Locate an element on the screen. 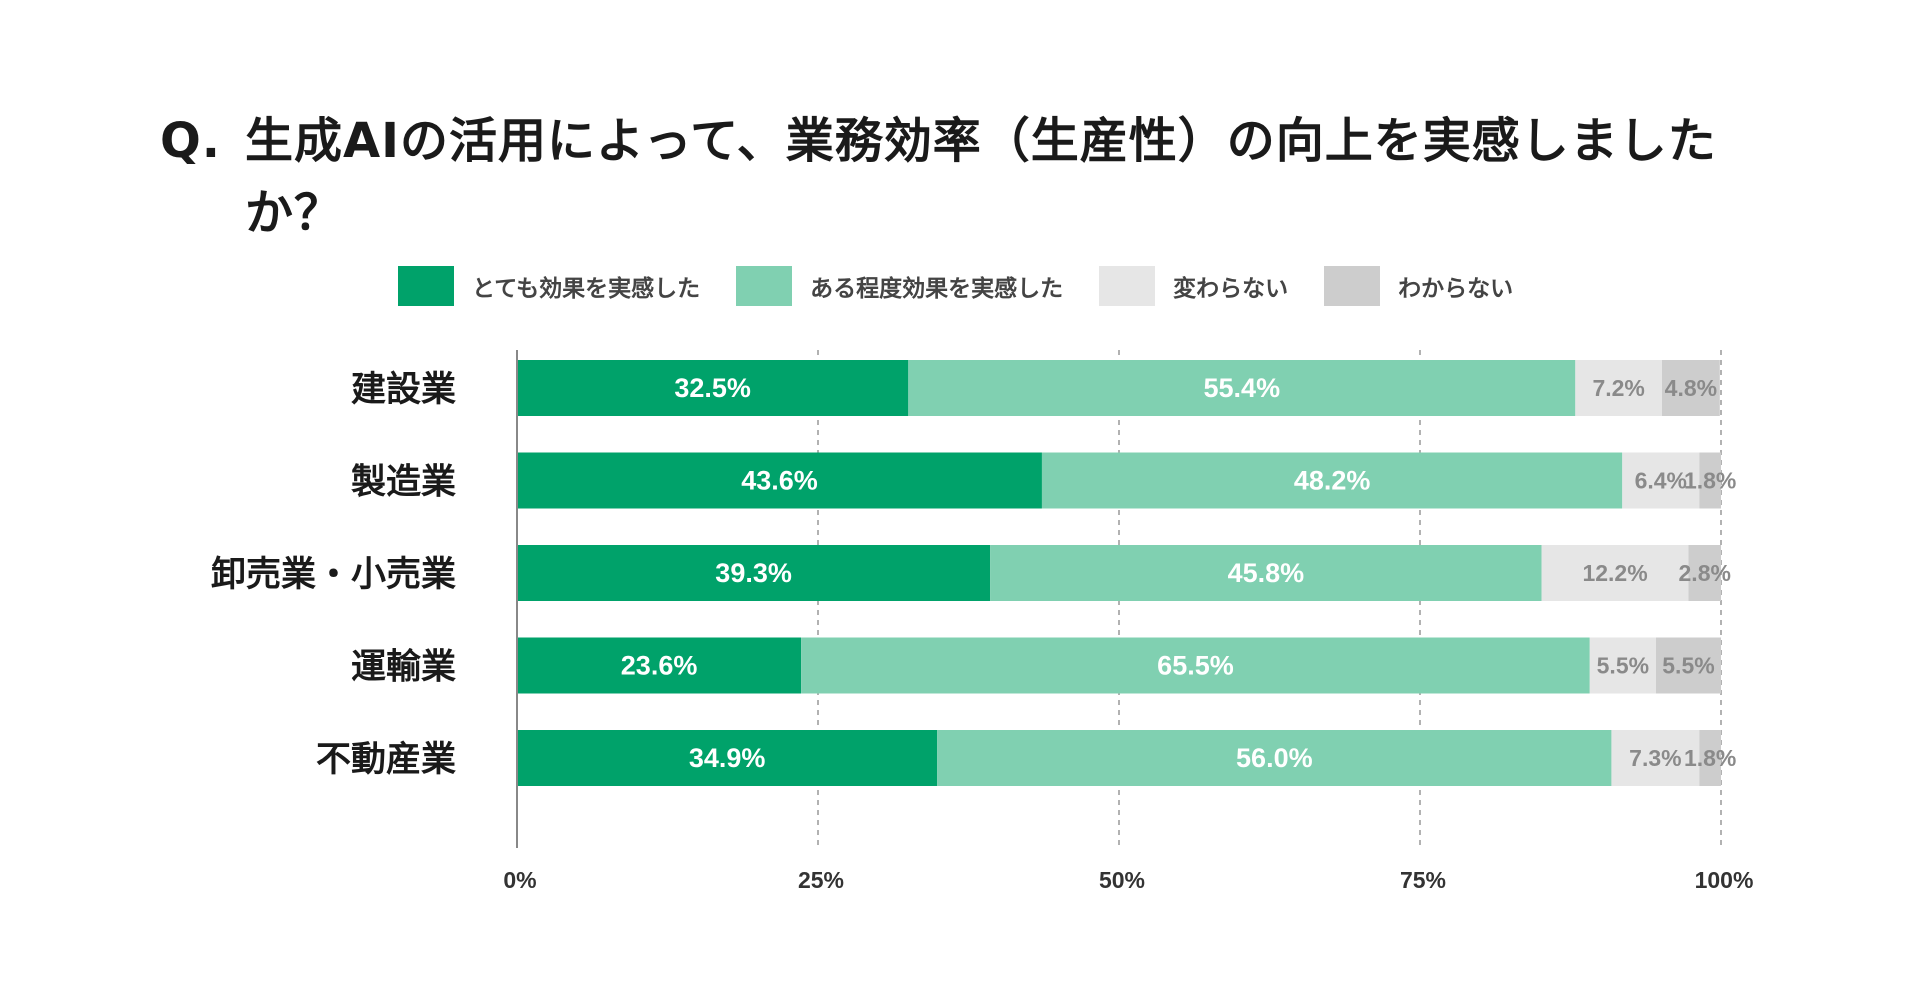 This screenshot has height=1000, width=1920. value-label-no-change: 6.4% is located at coordinates (1661, 481).